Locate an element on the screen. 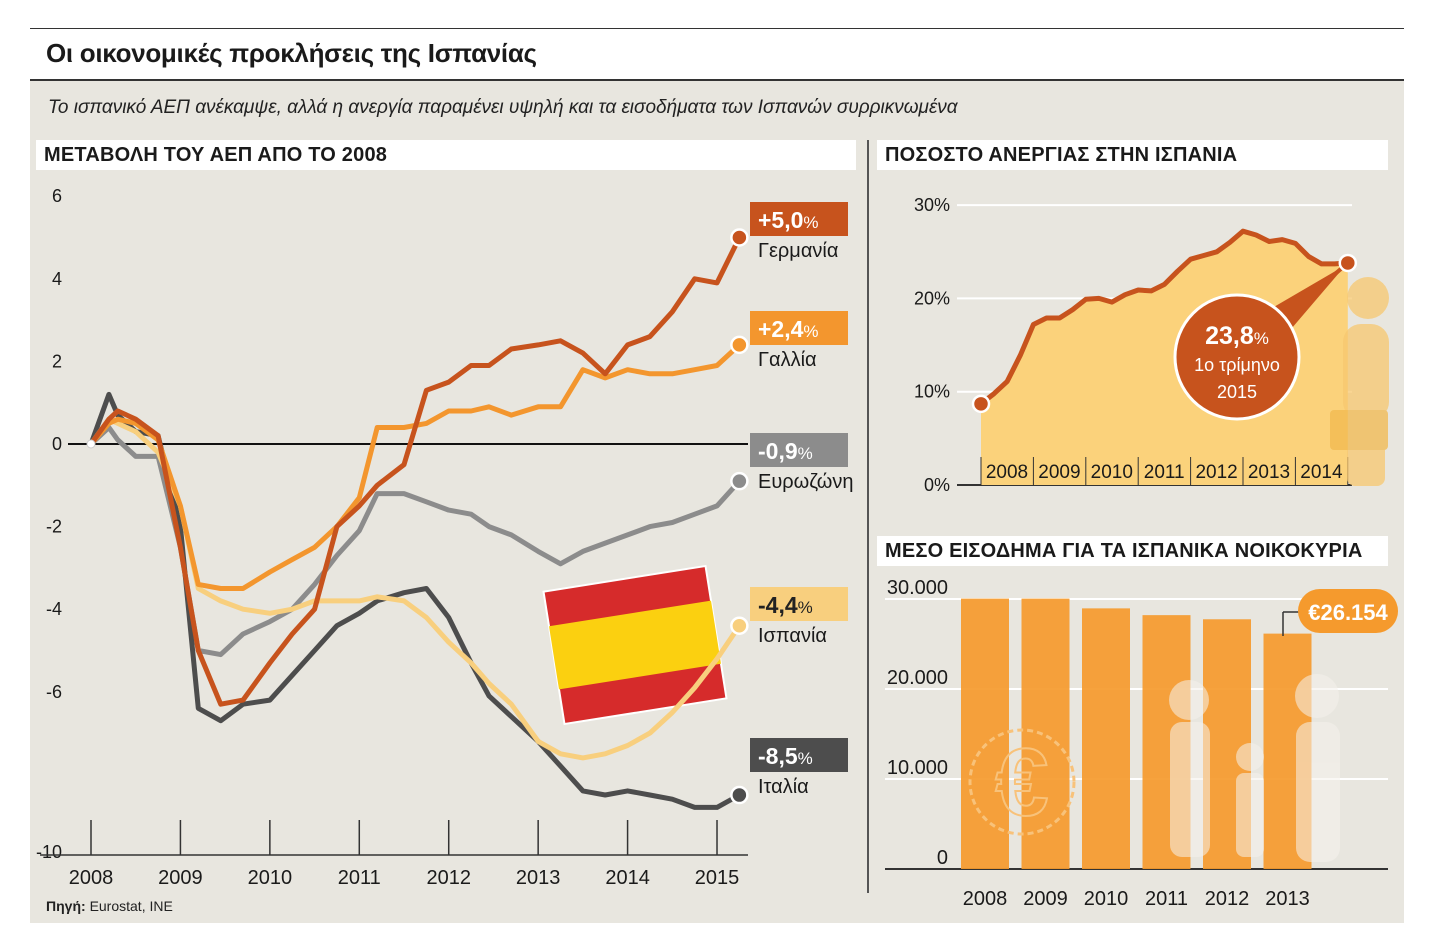  callout-number: 23,8 is located at coordinates (1229, 336).